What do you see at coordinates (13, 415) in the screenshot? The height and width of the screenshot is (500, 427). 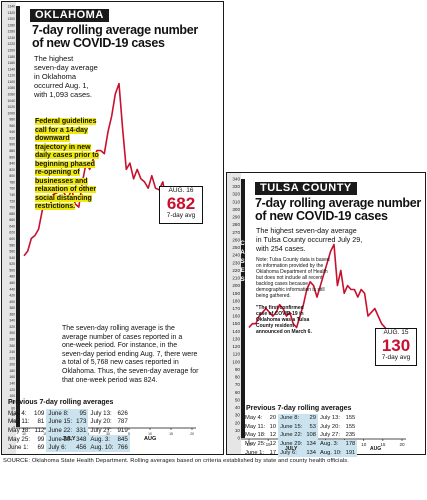 I see `oklahoma-ytick-label: 40` at bounding box center [13, 415].